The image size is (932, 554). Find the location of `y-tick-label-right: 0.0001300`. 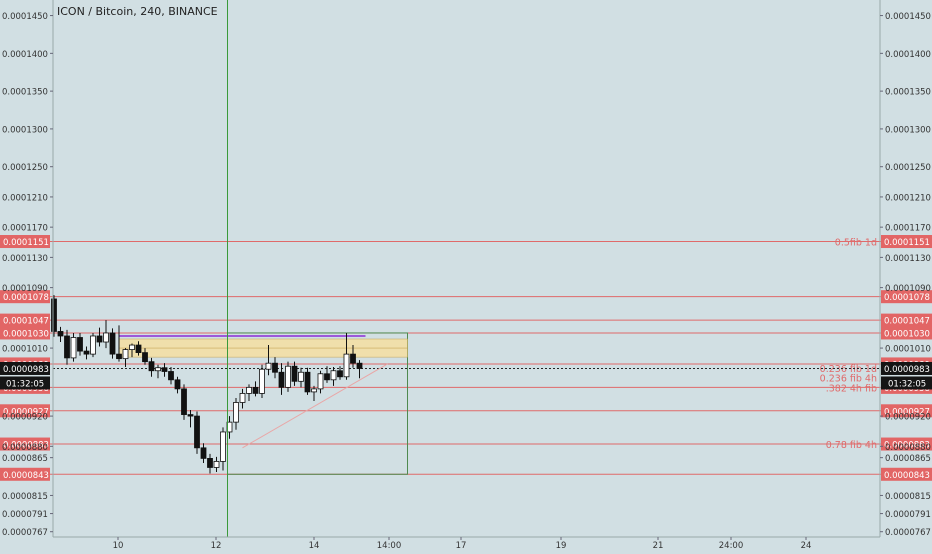

y-tick-label-right: 0.0001300 is located at coordinates (908, 130).